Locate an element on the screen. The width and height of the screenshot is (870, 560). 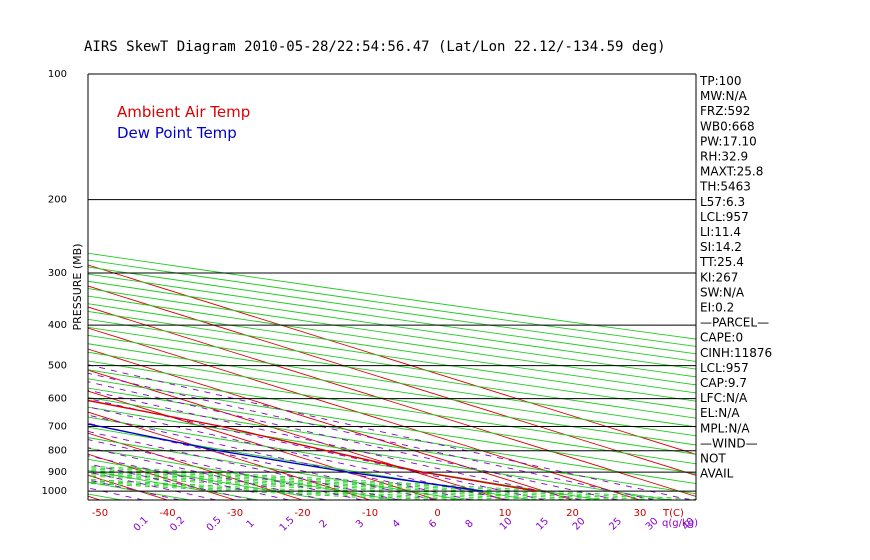
index-item: EI:0.2 is located at coordinates (717, 308).